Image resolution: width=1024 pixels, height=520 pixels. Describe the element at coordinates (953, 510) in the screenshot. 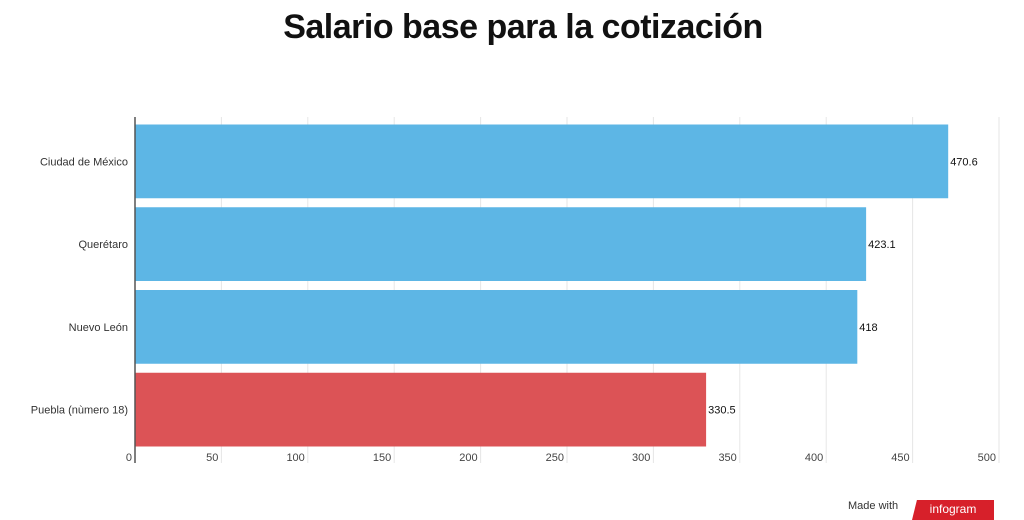

I see `infogram-logo: infogram` at that location.